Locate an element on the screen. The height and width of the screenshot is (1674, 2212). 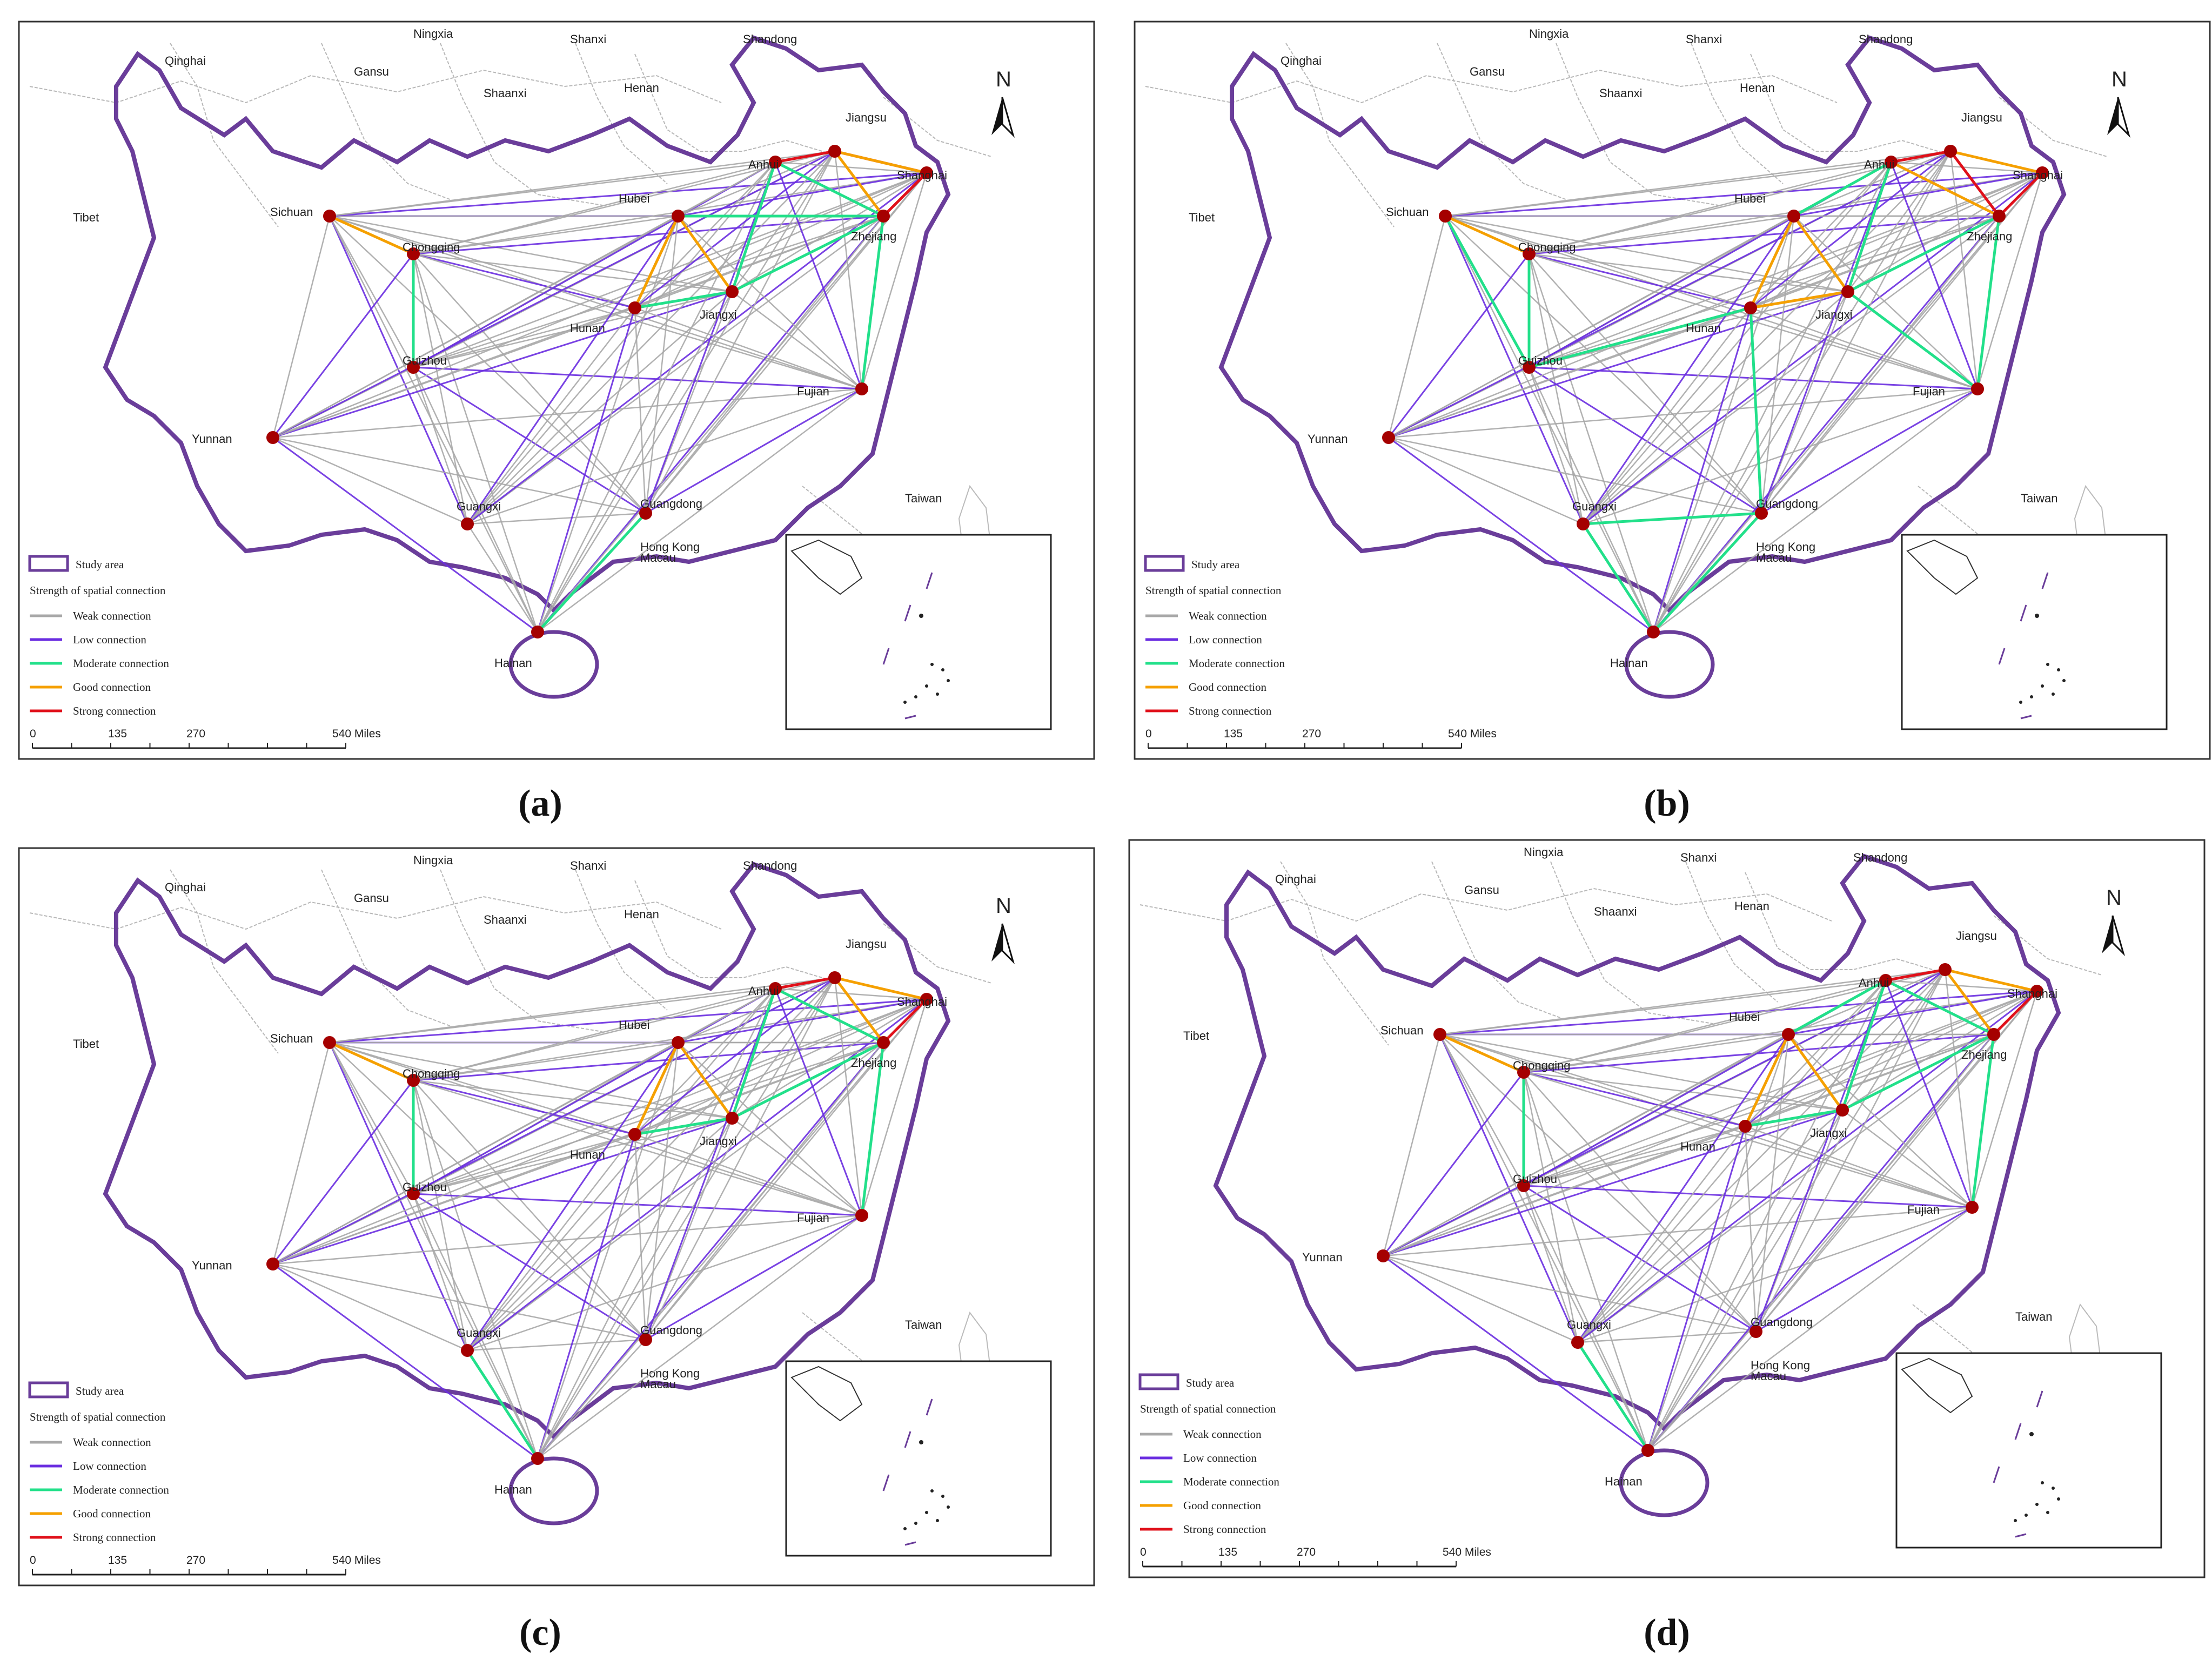
connection-chongqing-guangdong is located at coordinates (529, 1210).